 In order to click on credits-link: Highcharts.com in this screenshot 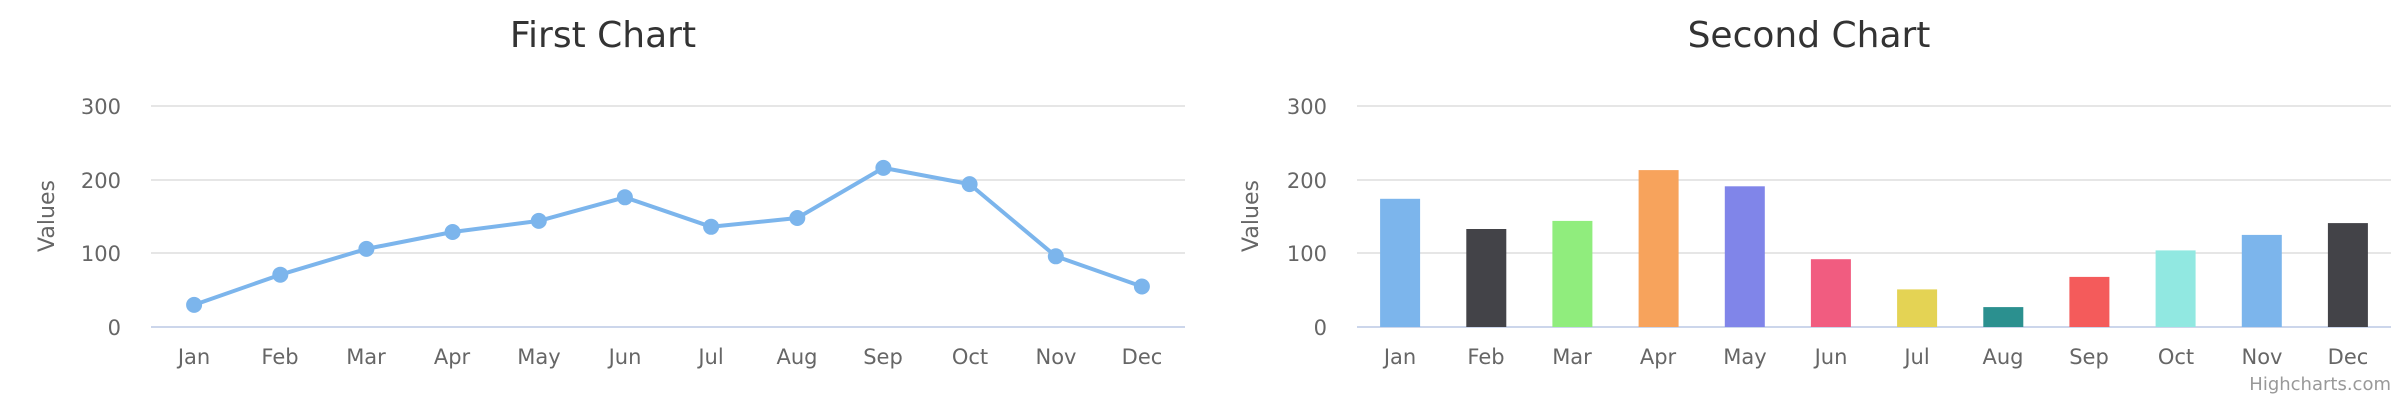, I will do `click(2320, 384)`.